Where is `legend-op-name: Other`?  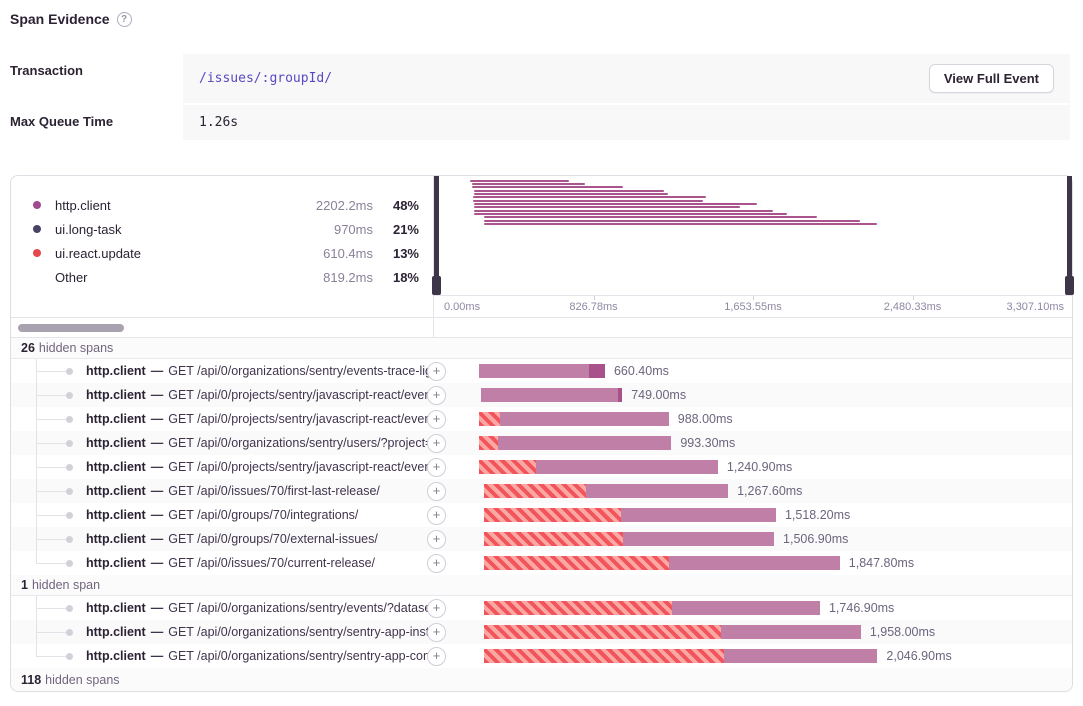
legend-op-name: Other is located at coordinates (71, 277).